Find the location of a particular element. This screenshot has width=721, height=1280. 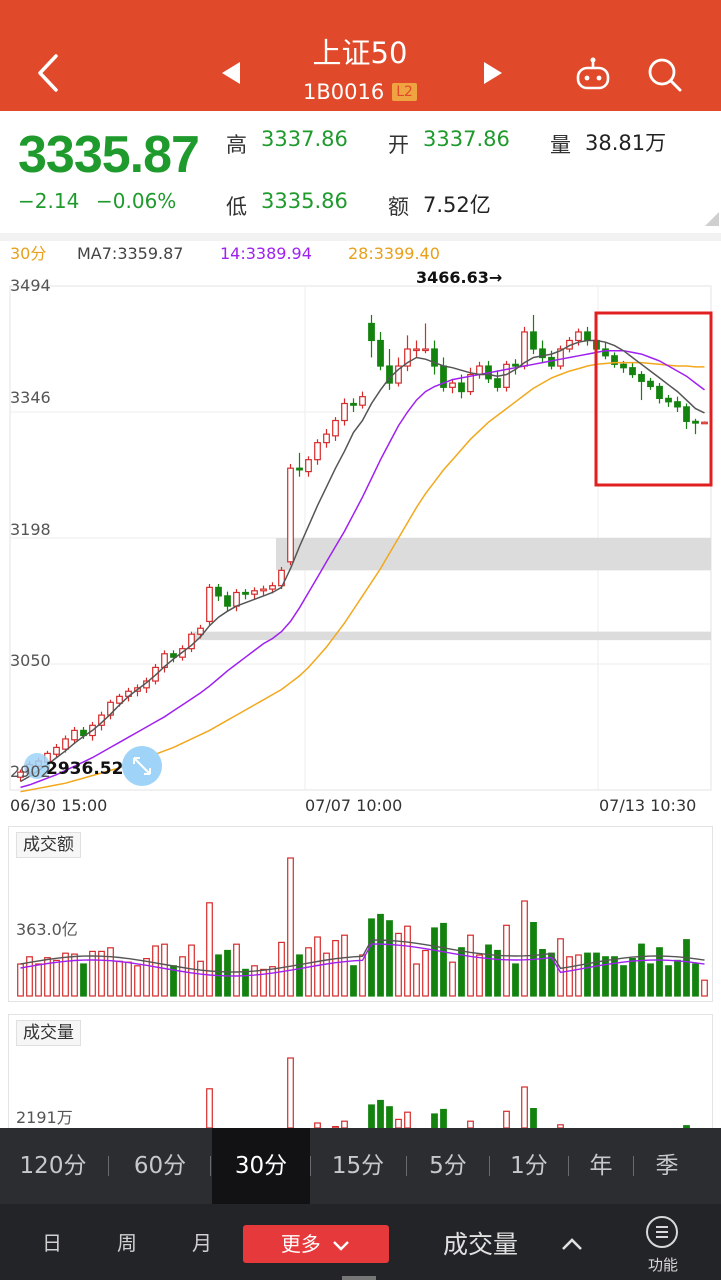

tab-month: 月 is located at coordinates (202, 1243).